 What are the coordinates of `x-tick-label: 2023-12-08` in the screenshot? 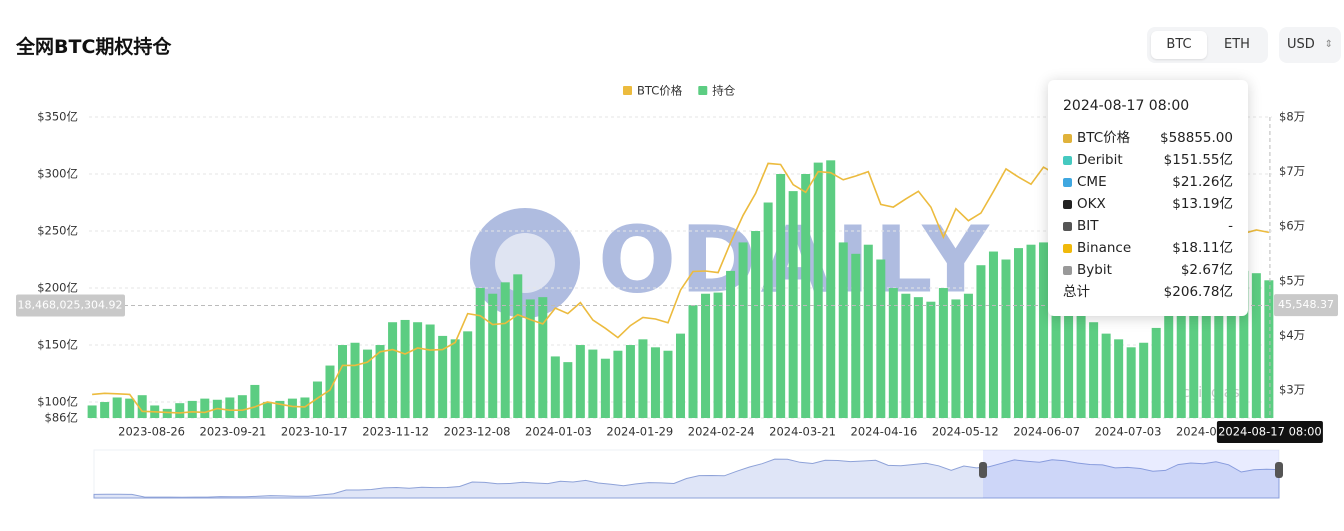 It's located at (477, 432).